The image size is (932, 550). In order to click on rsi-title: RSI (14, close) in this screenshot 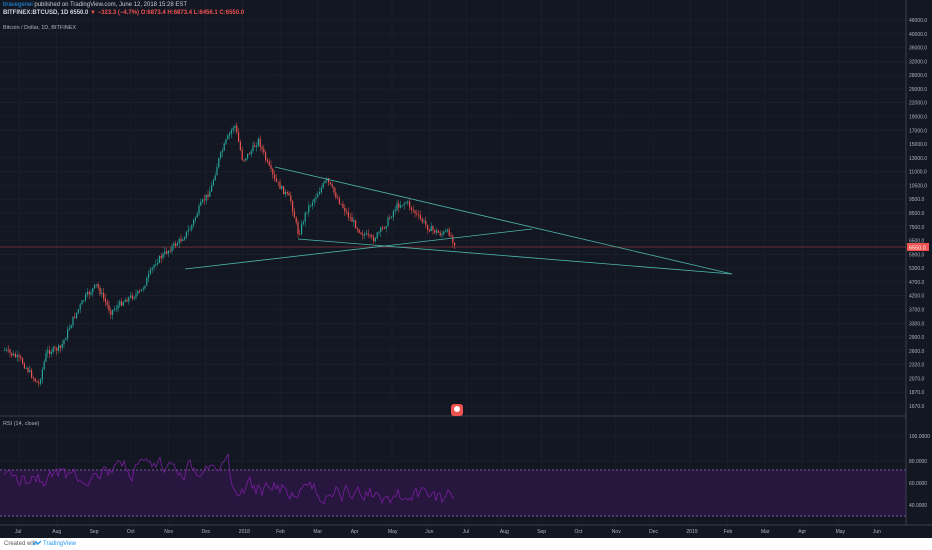, I will do `click(21, 424)`.